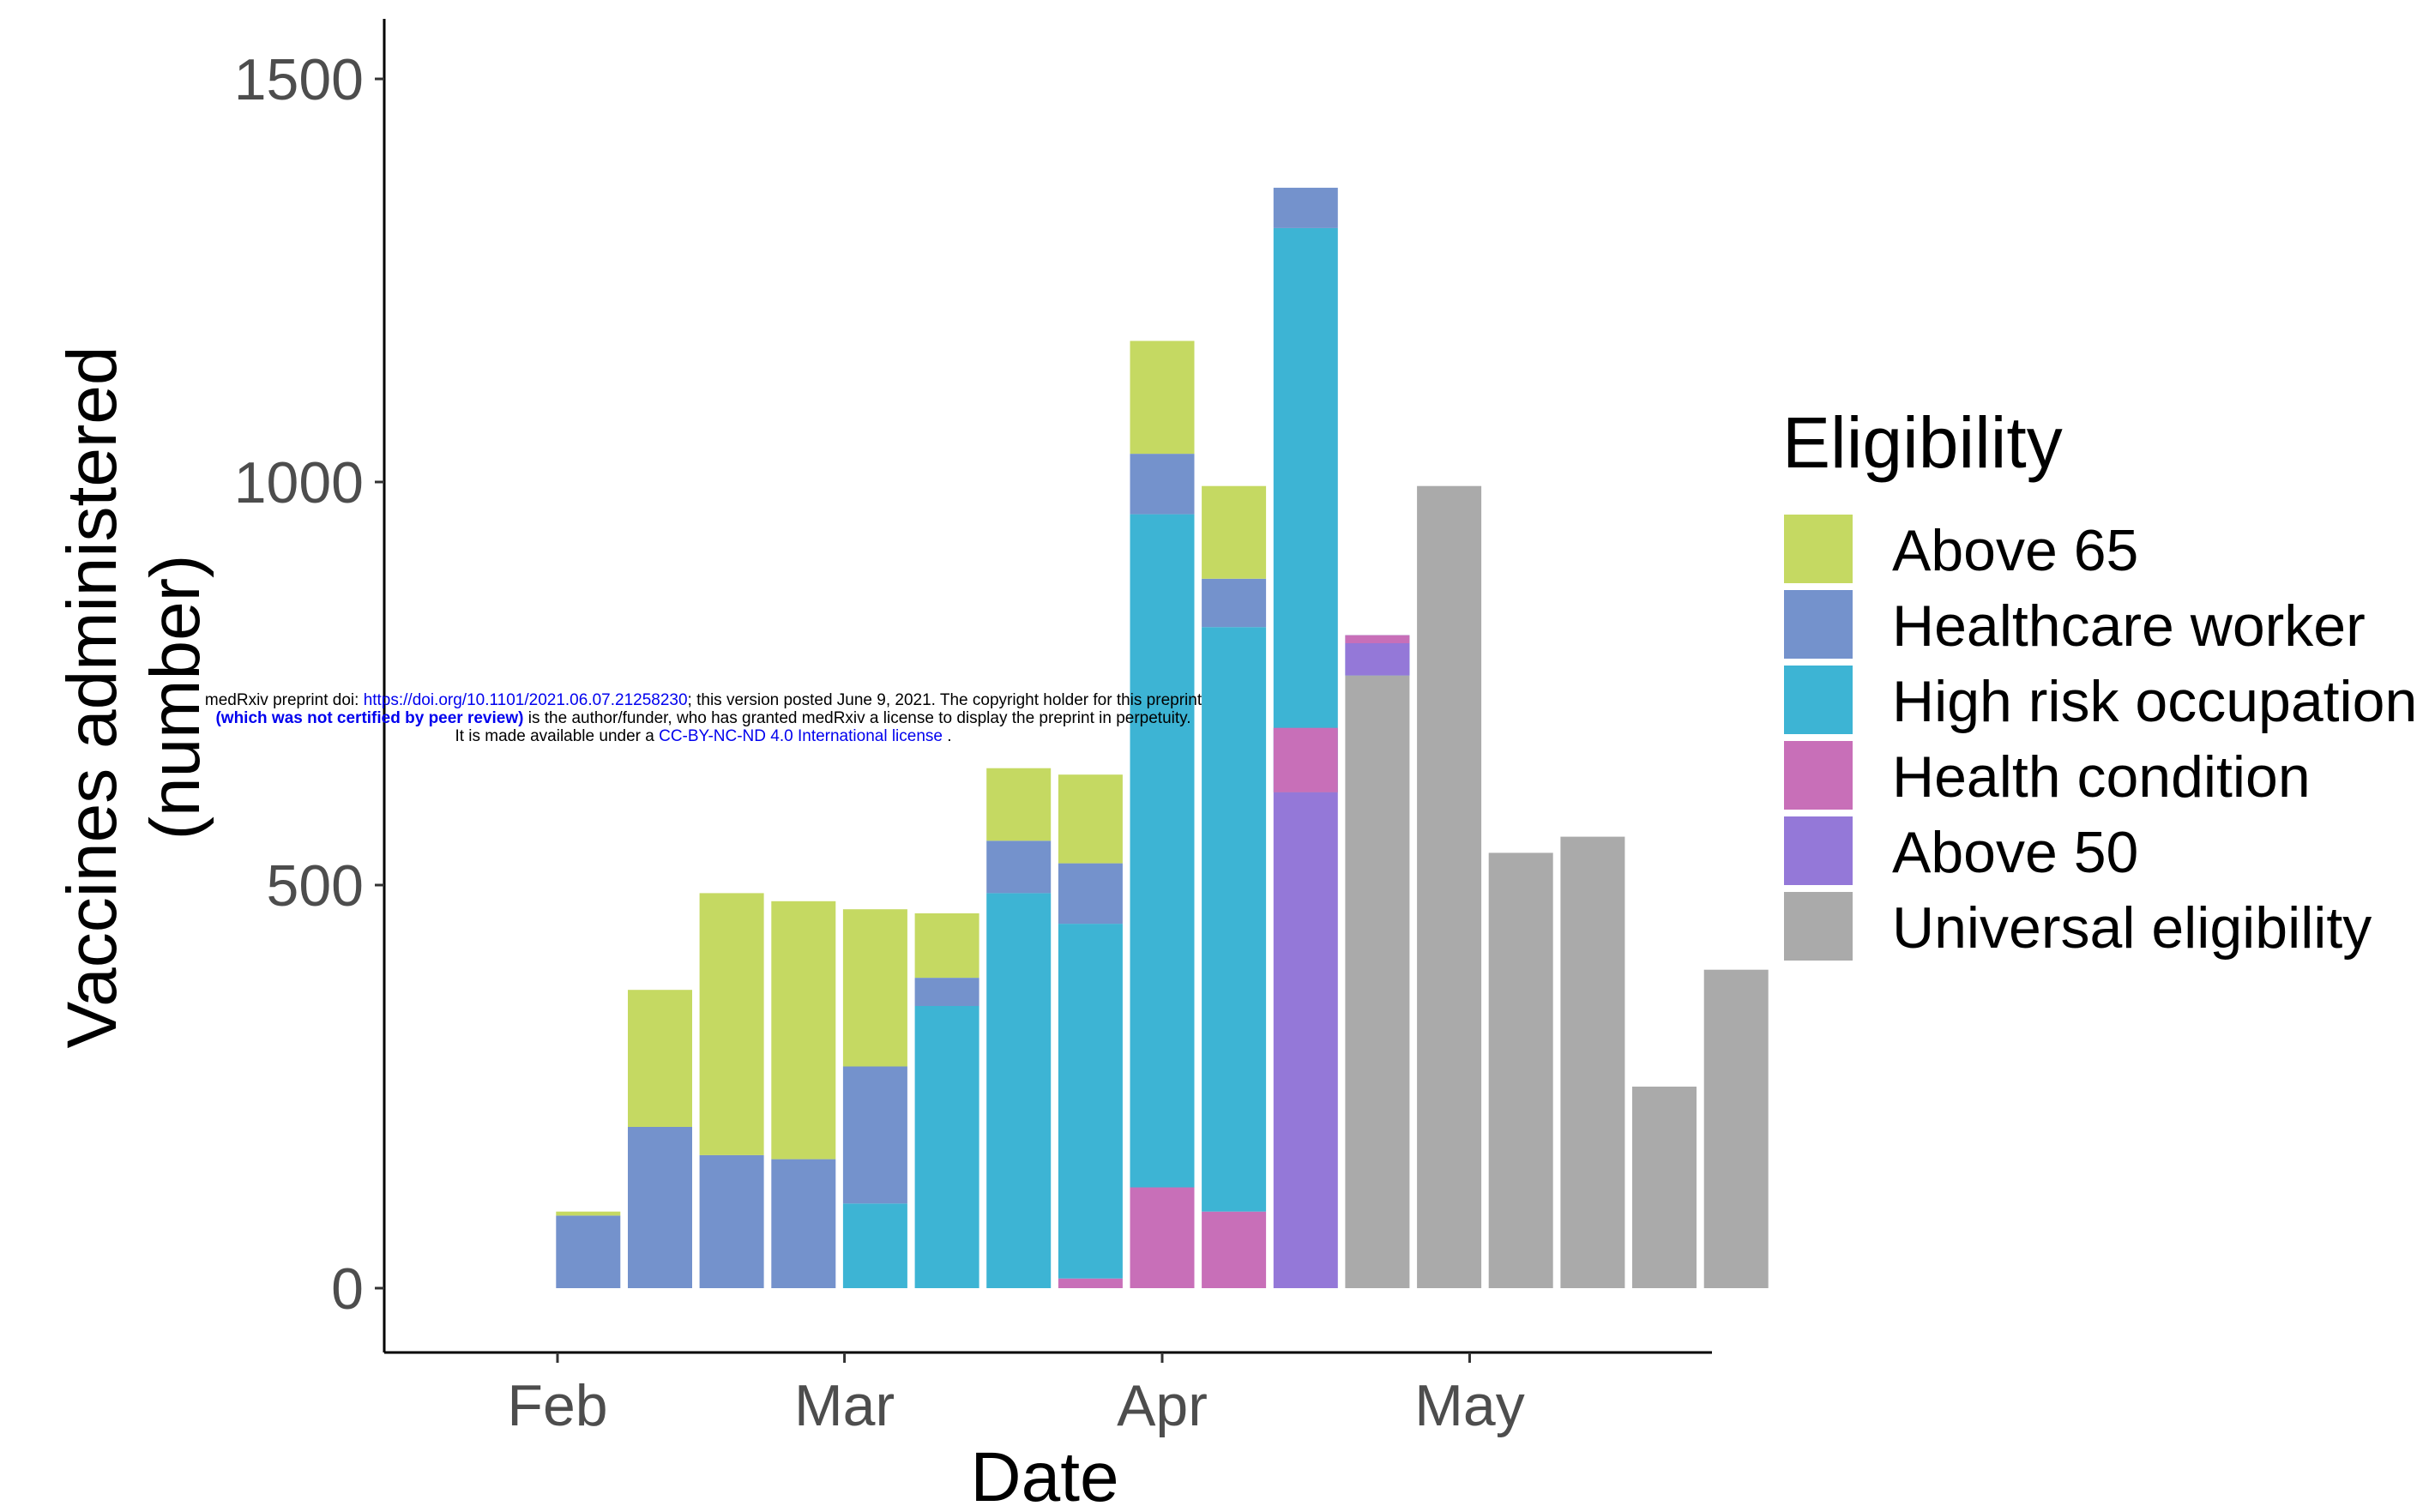 The height and width of the screenshot is (1512, 2435). Describe the element at coordinates (1923, 442) in the screenshot. I see `legend-title: Eligibility` at that location.